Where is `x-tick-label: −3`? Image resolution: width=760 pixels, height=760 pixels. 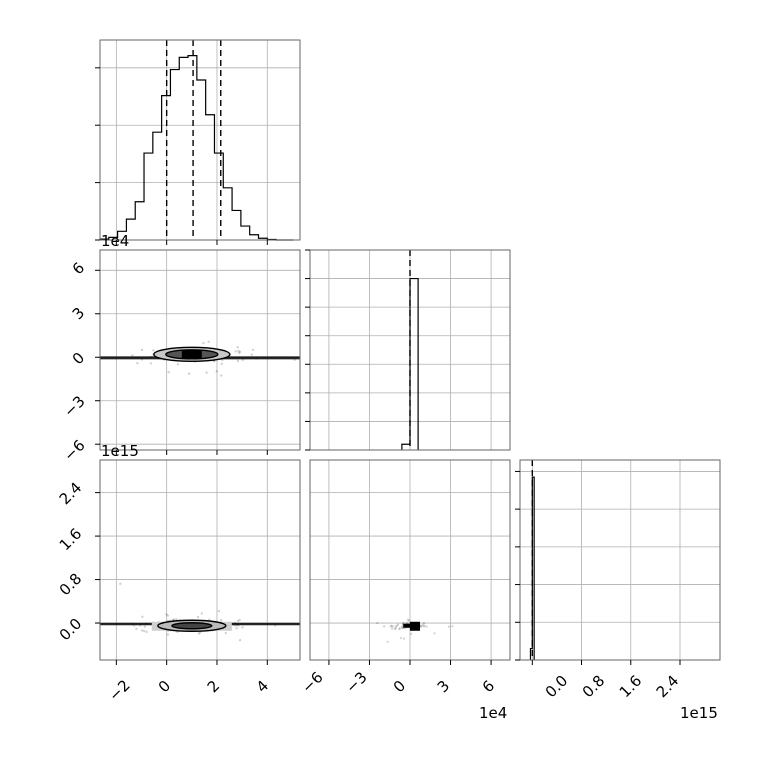 x-tick-label: −3 is located at coordinates (356, 682).